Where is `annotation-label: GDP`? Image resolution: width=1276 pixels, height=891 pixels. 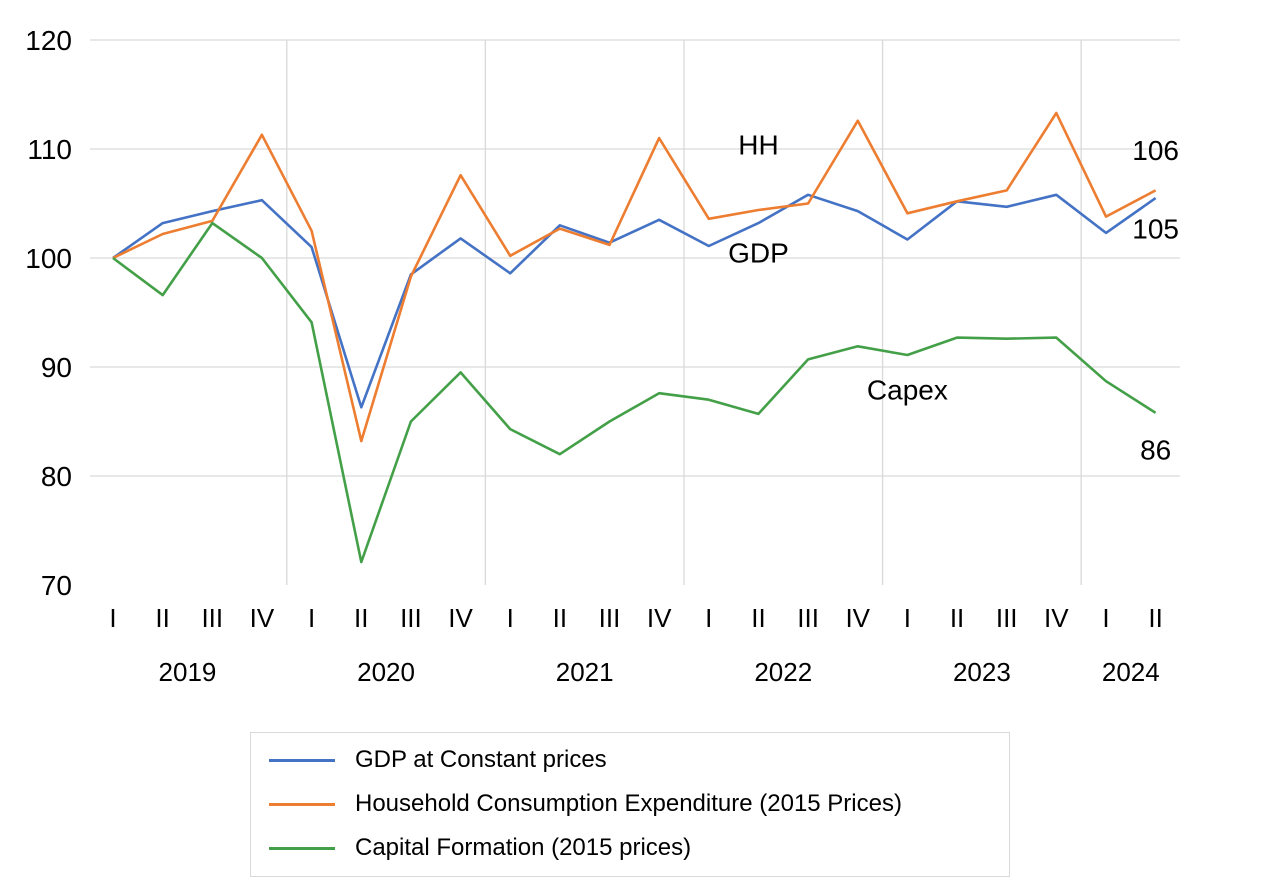
annotation-label: GDP is located at coordinates (758, 252).